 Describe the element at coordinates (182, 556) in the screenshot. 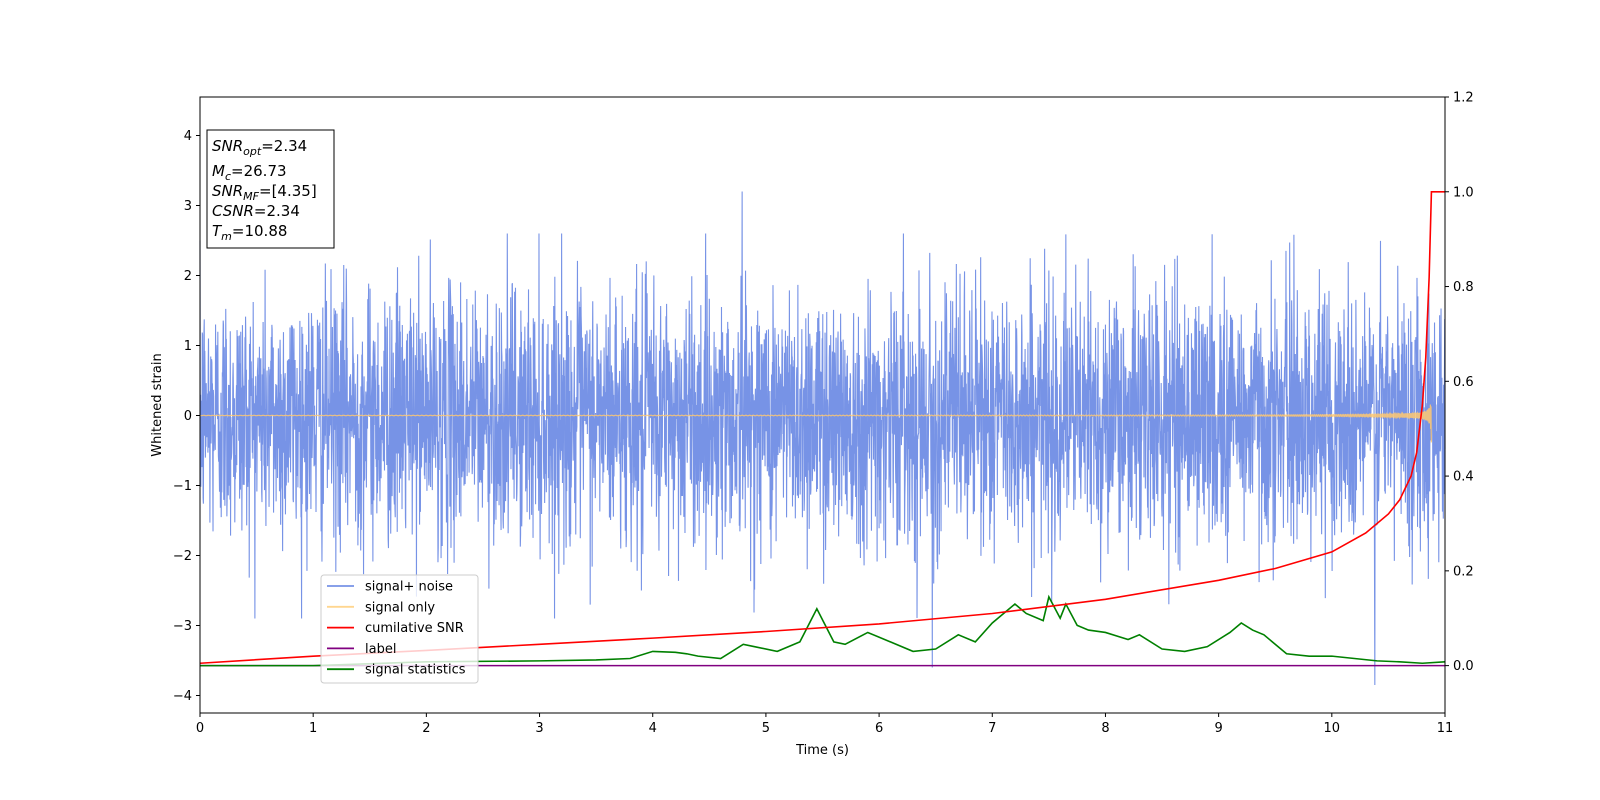

I see `y-tick-label: −2` at that location.